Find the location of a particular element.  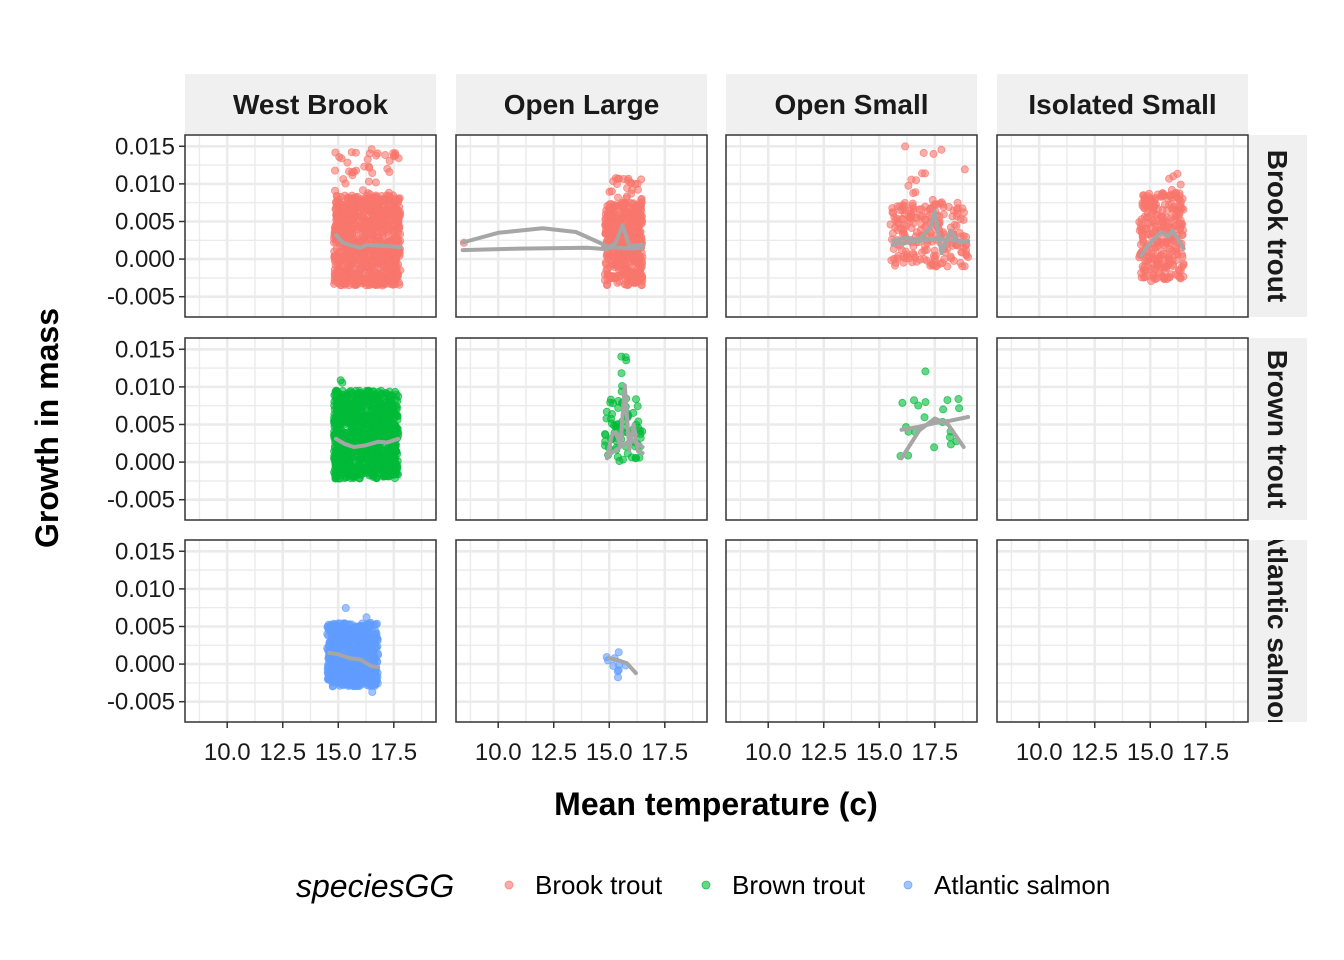

row-strip-label: Brook trout is located at coordinates (1277, 226).